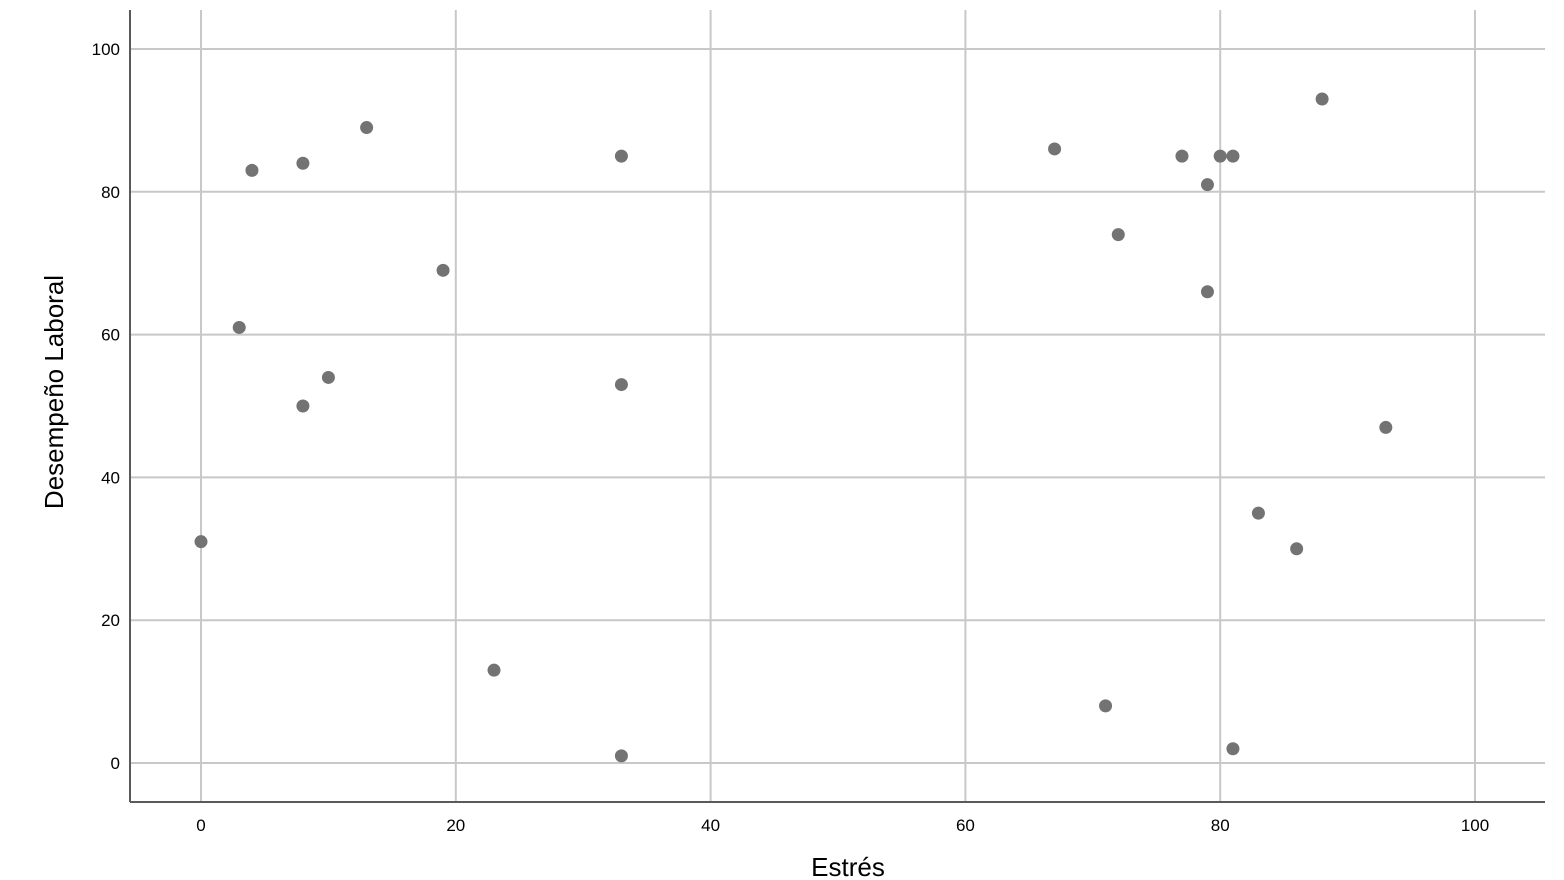  I want to click on y-tick-label: 100, so click(106, 49).